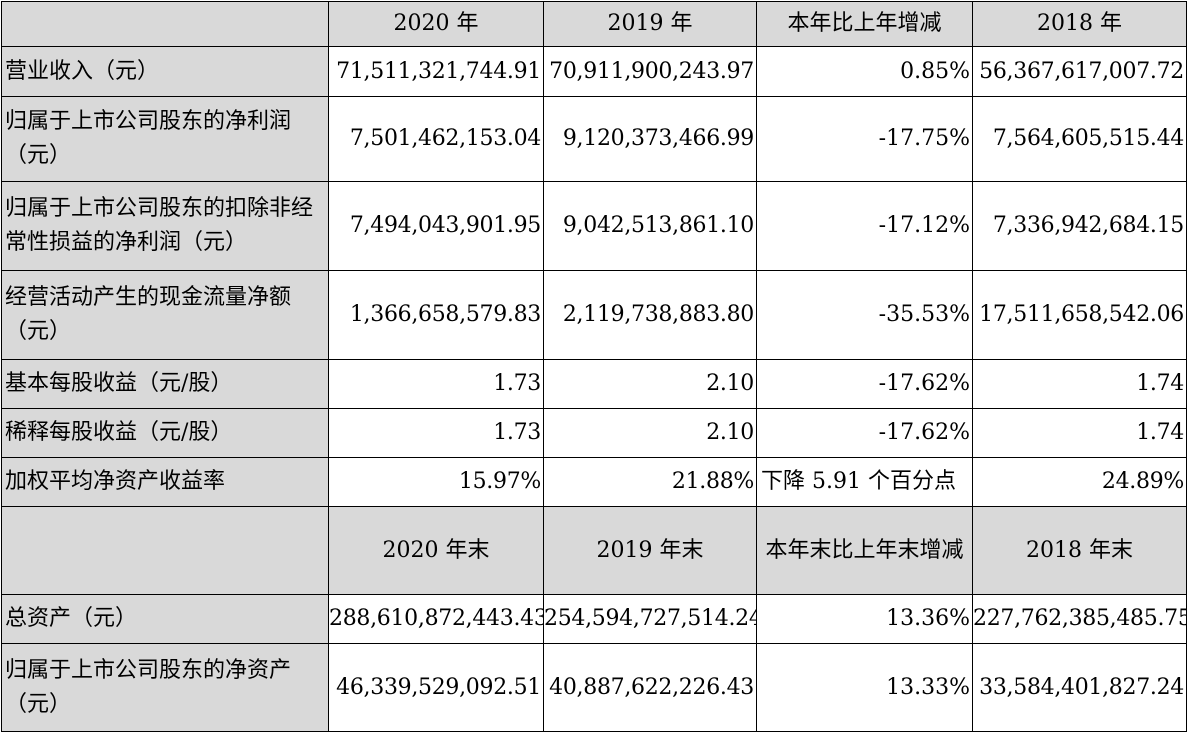  I want to click on header-2018: 2018 年, so click(1079, 24).